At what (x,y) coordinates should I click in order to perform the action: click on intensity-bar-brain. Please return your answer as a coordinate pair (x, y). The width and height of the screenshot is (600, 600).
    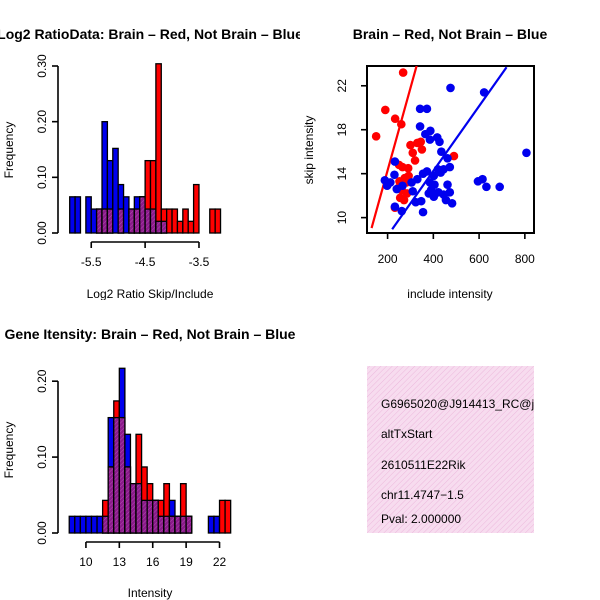
    Looking at the image, I should click on (228, 516).